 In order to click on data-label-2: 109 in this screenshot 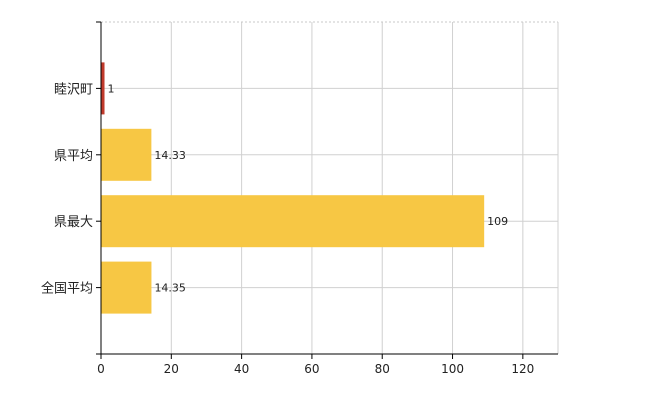, I will do `click(497, 221)`.